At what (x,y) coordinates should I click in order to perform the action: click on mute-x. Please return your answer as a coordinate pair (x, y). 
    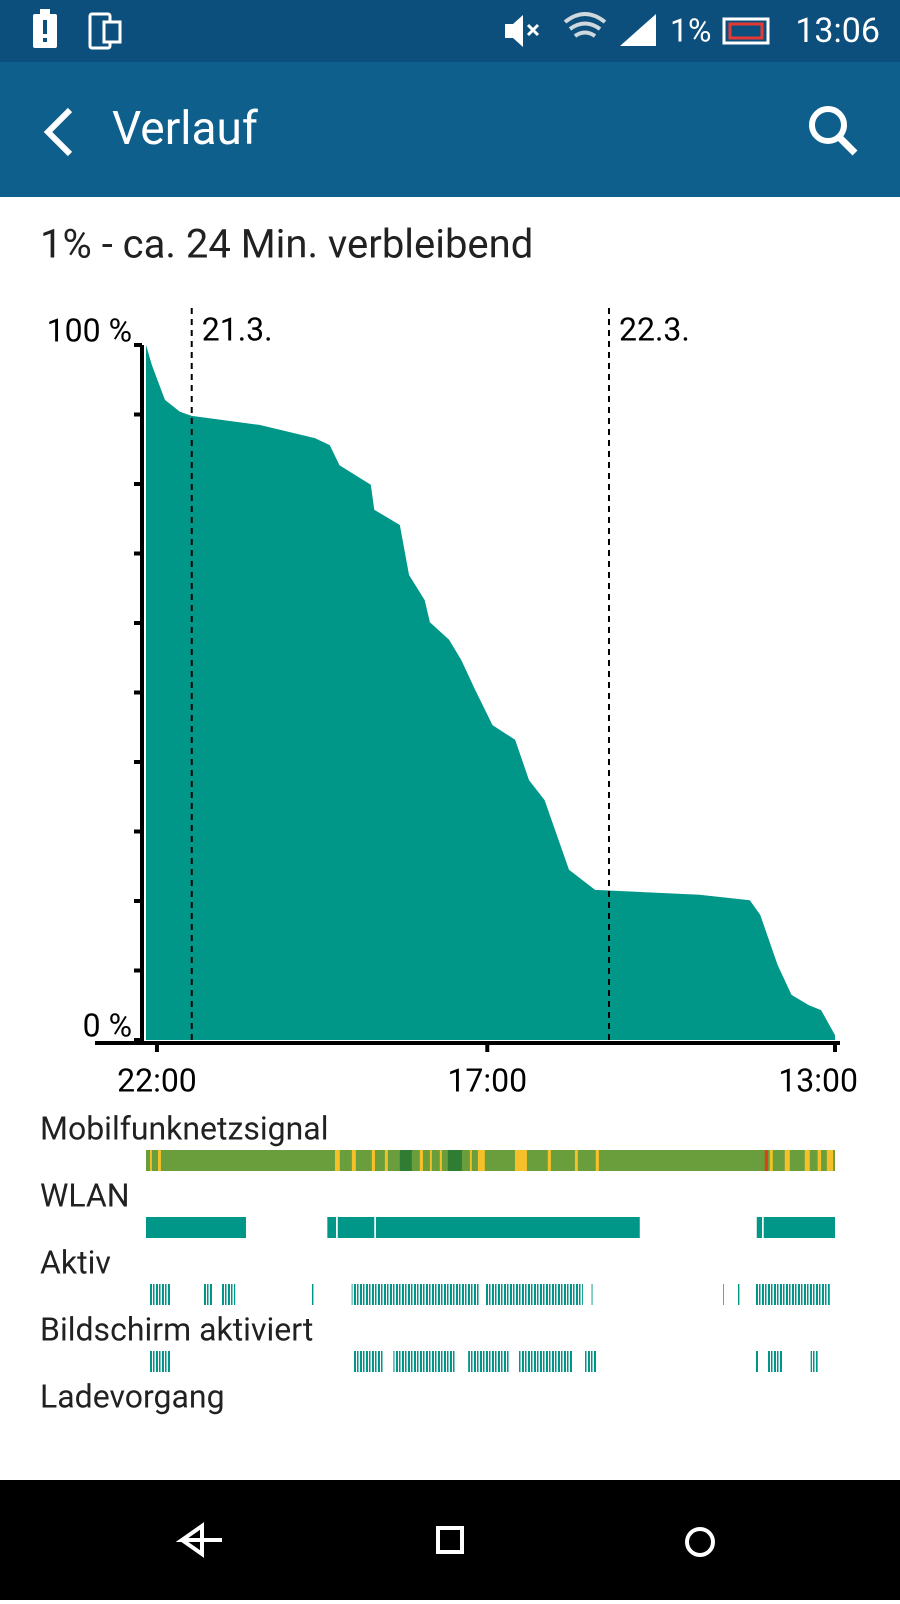
    Looking at the image, I should click on (533, 30).